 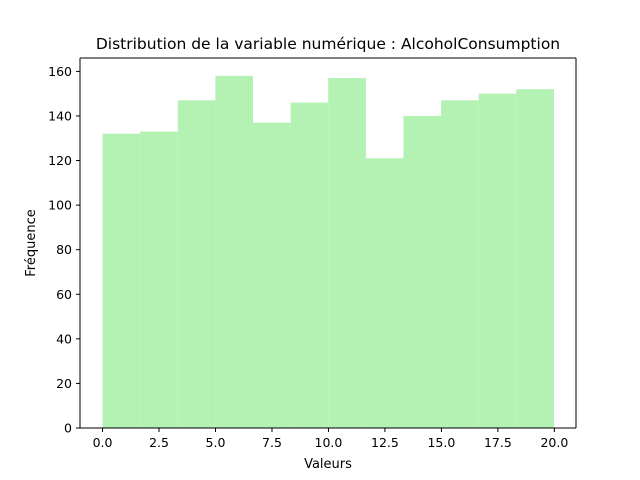 What do you see at coordinates (103, 442) in the screenshot?
I see `x-tick-label: 0.0` at bounding box center [103, 442].